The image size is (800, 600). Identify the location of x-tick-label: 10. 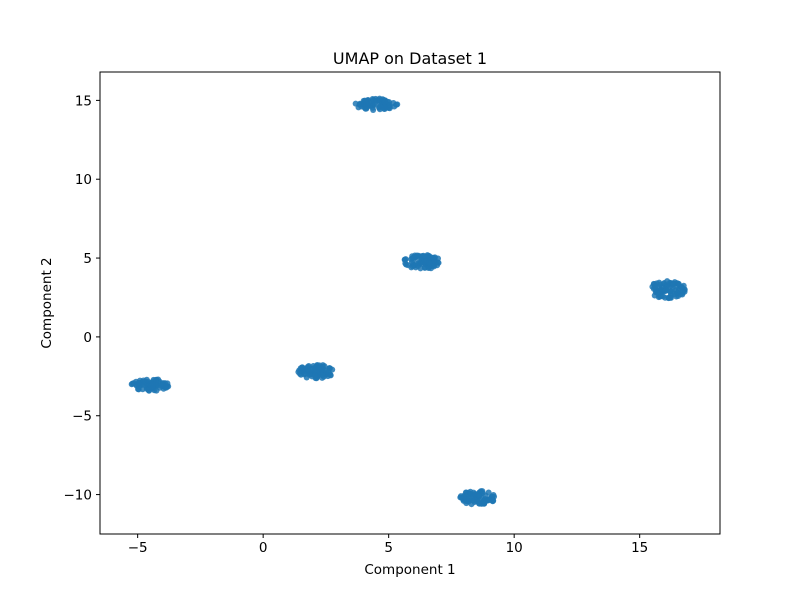
(514, 548).